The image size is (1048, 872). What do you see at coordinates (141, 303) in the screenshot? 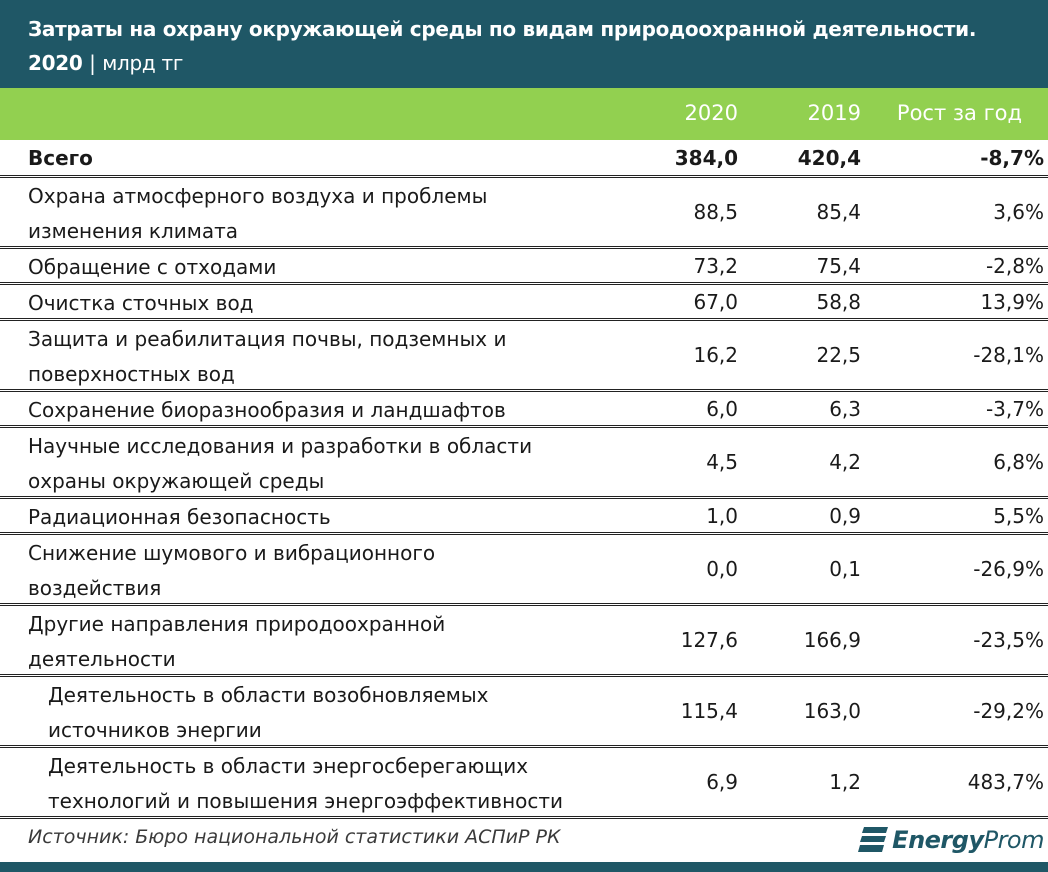
I see `row-label: Очистка сточных вод` at bounding box center [141, 303].